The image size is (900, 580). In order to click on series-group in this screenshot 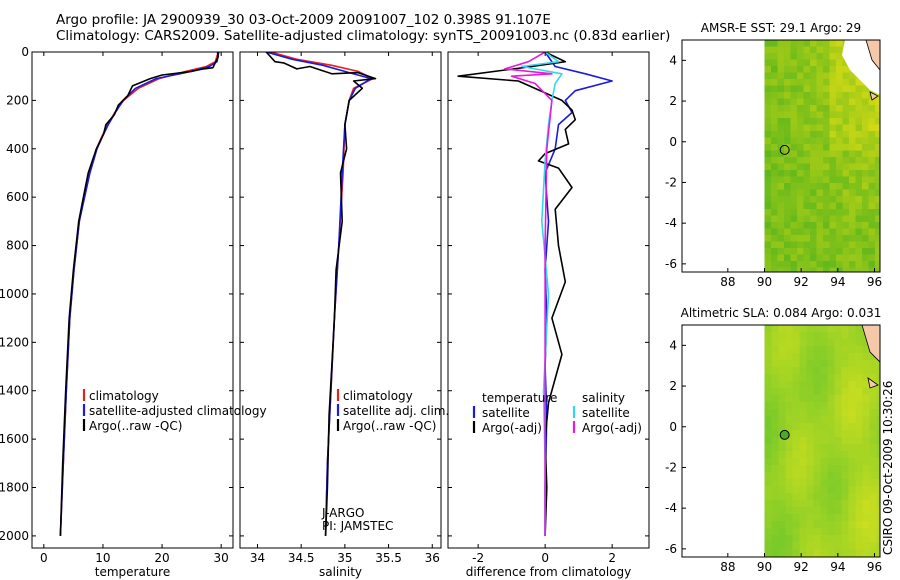, I will do `click(535, 294)`.